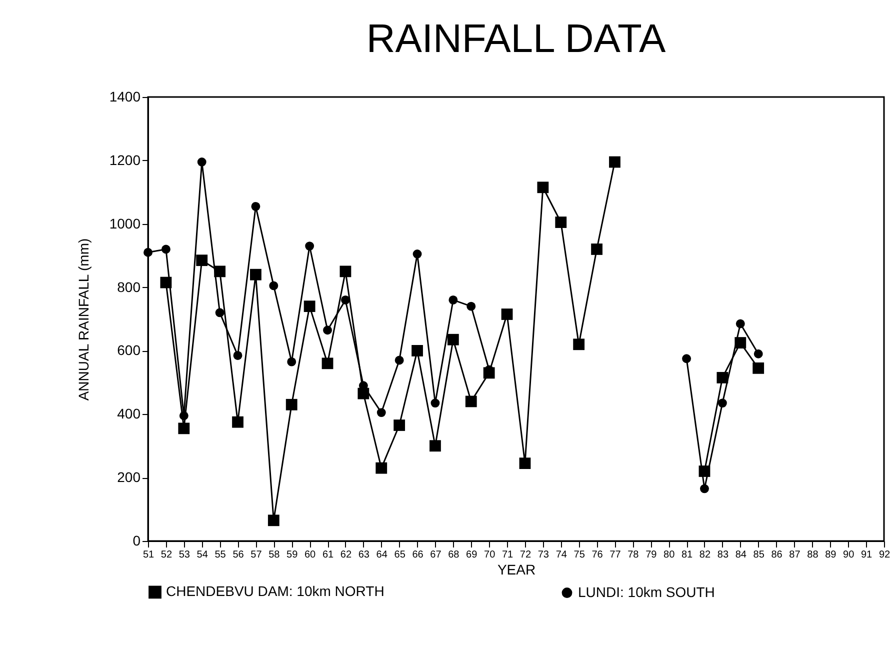 The width and height of the screenshot is (890, 648). Describe the element at coordinates (705, 555) in the screenshot. I see `x-tick-label: 82` at that location.